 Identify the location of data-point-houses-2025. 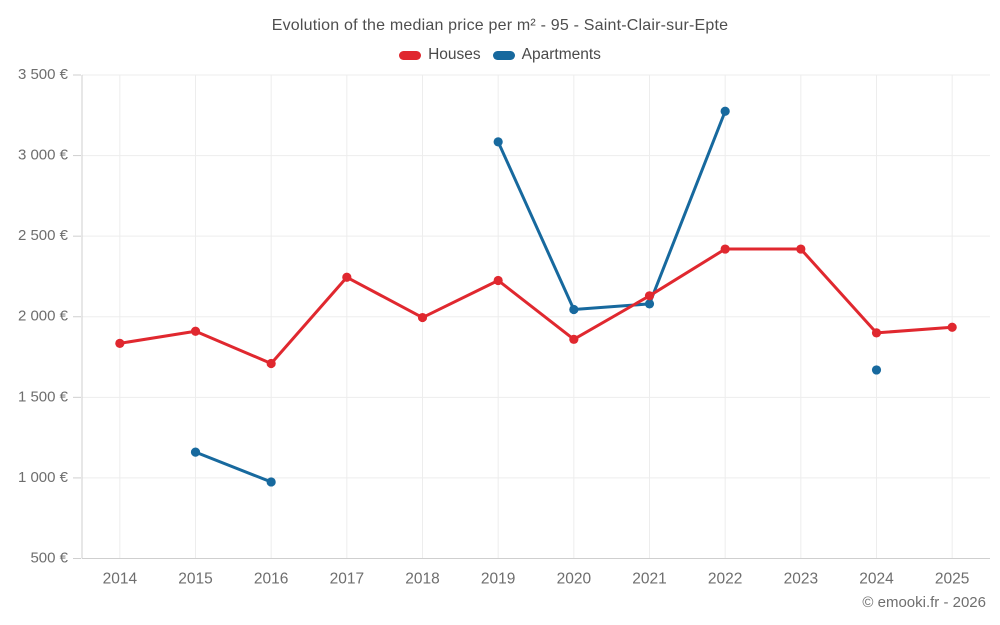
(952, 327).